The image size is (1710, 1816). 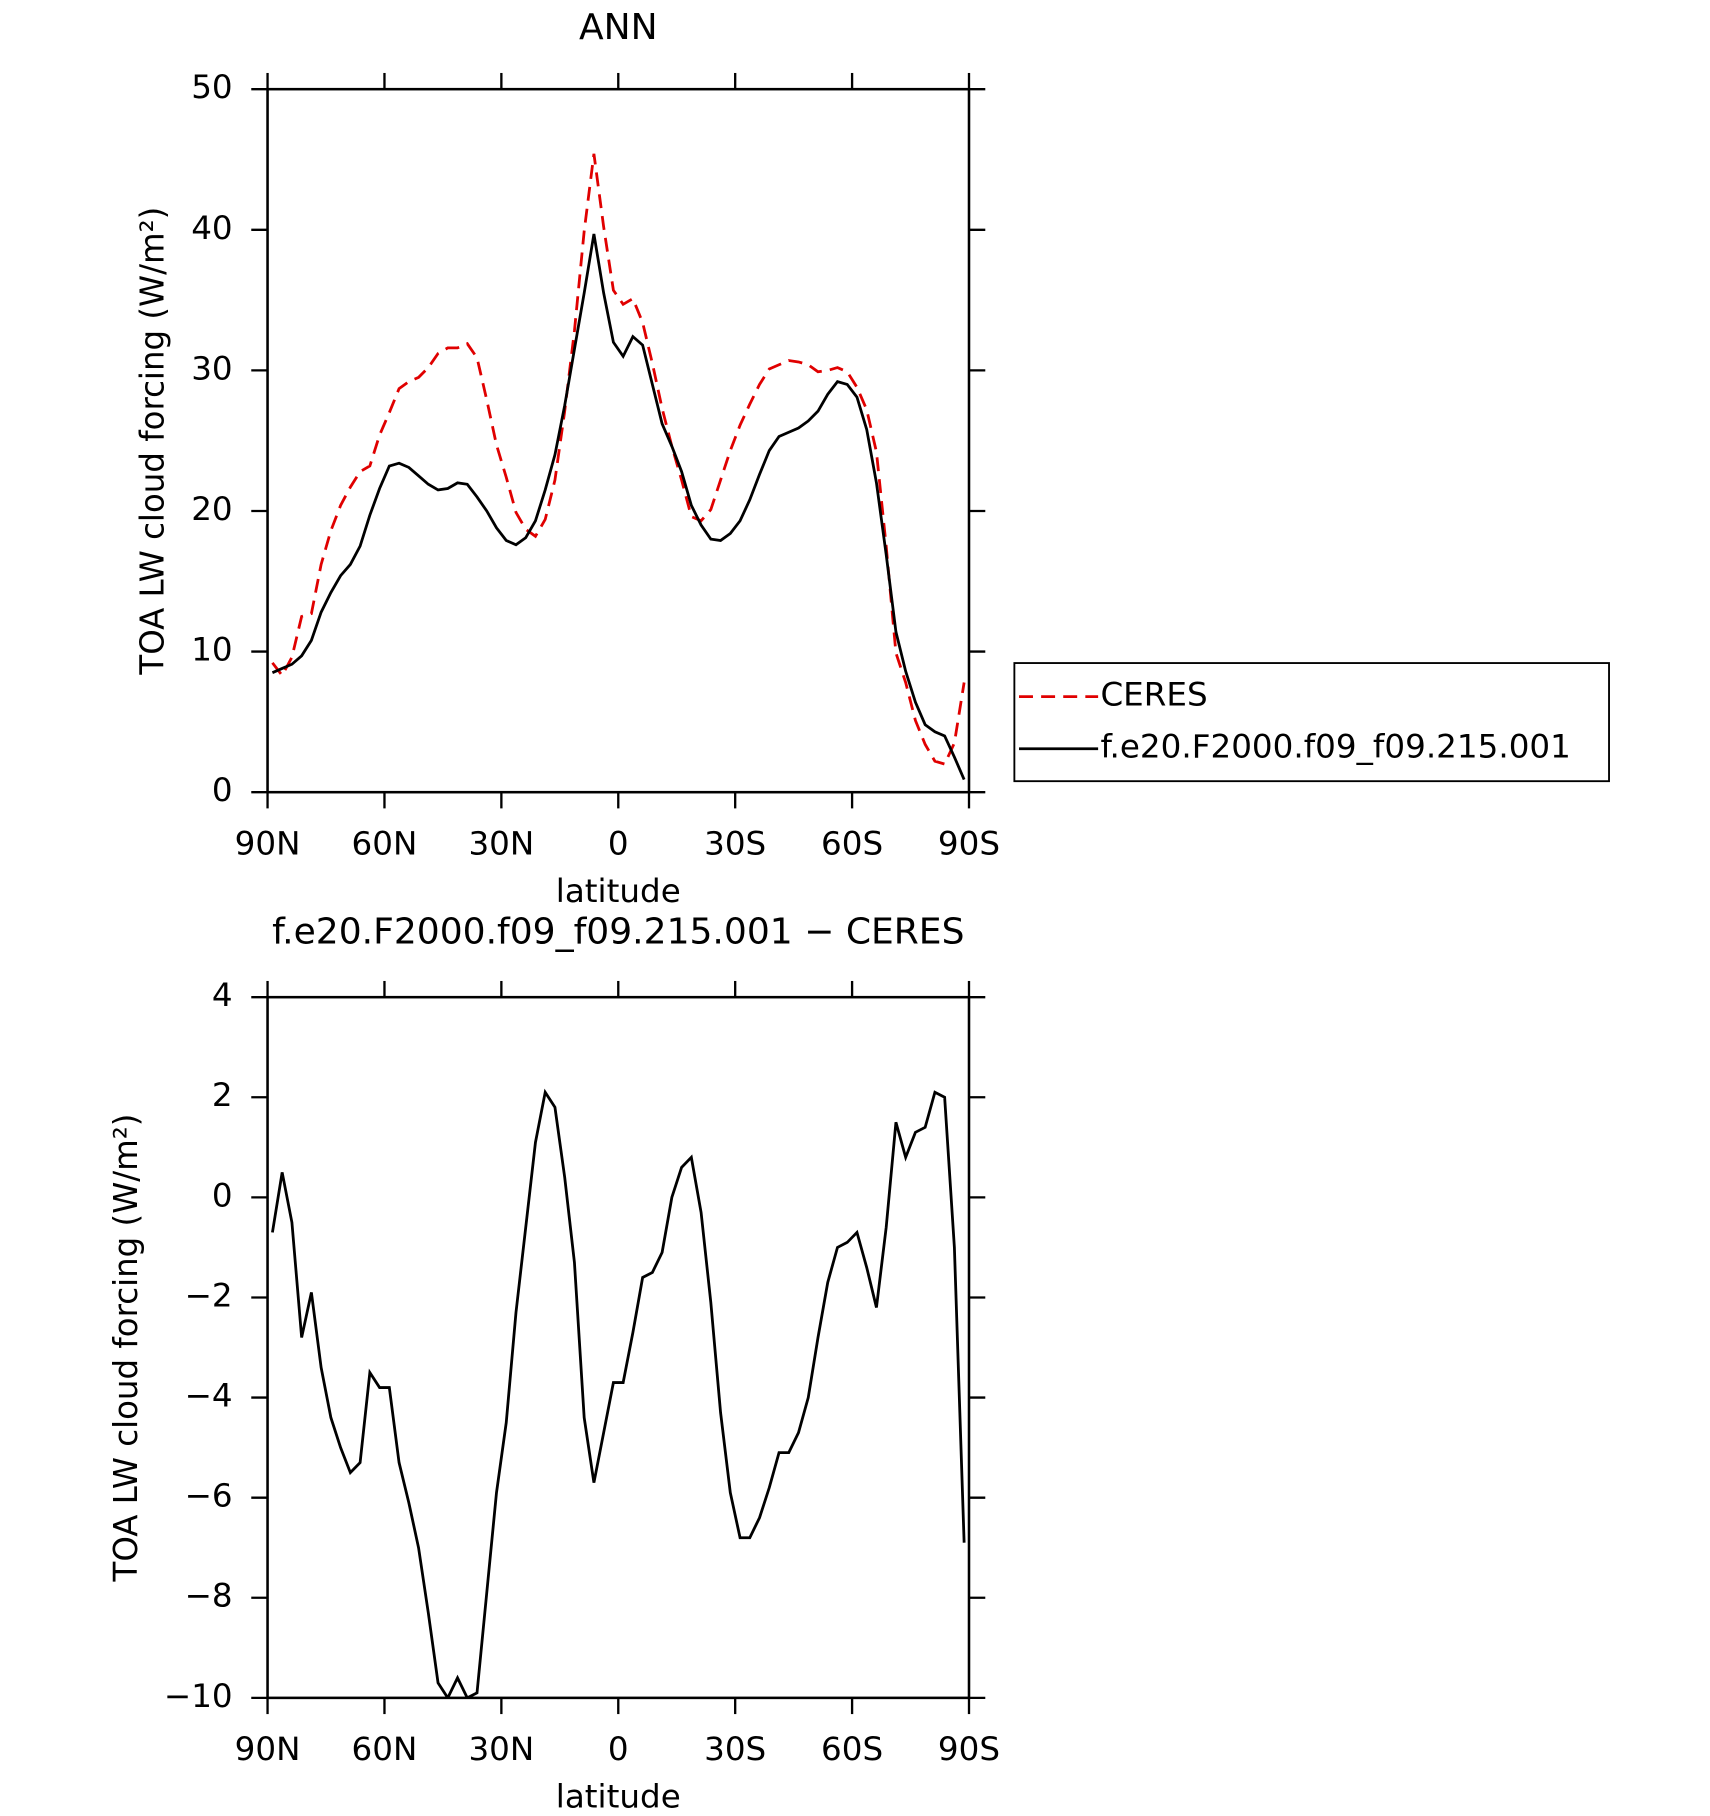 What do you see at coordinates (222, 995) in the screenshot?
I see `y-tick-label: 4` at bounding box center [222, 995].